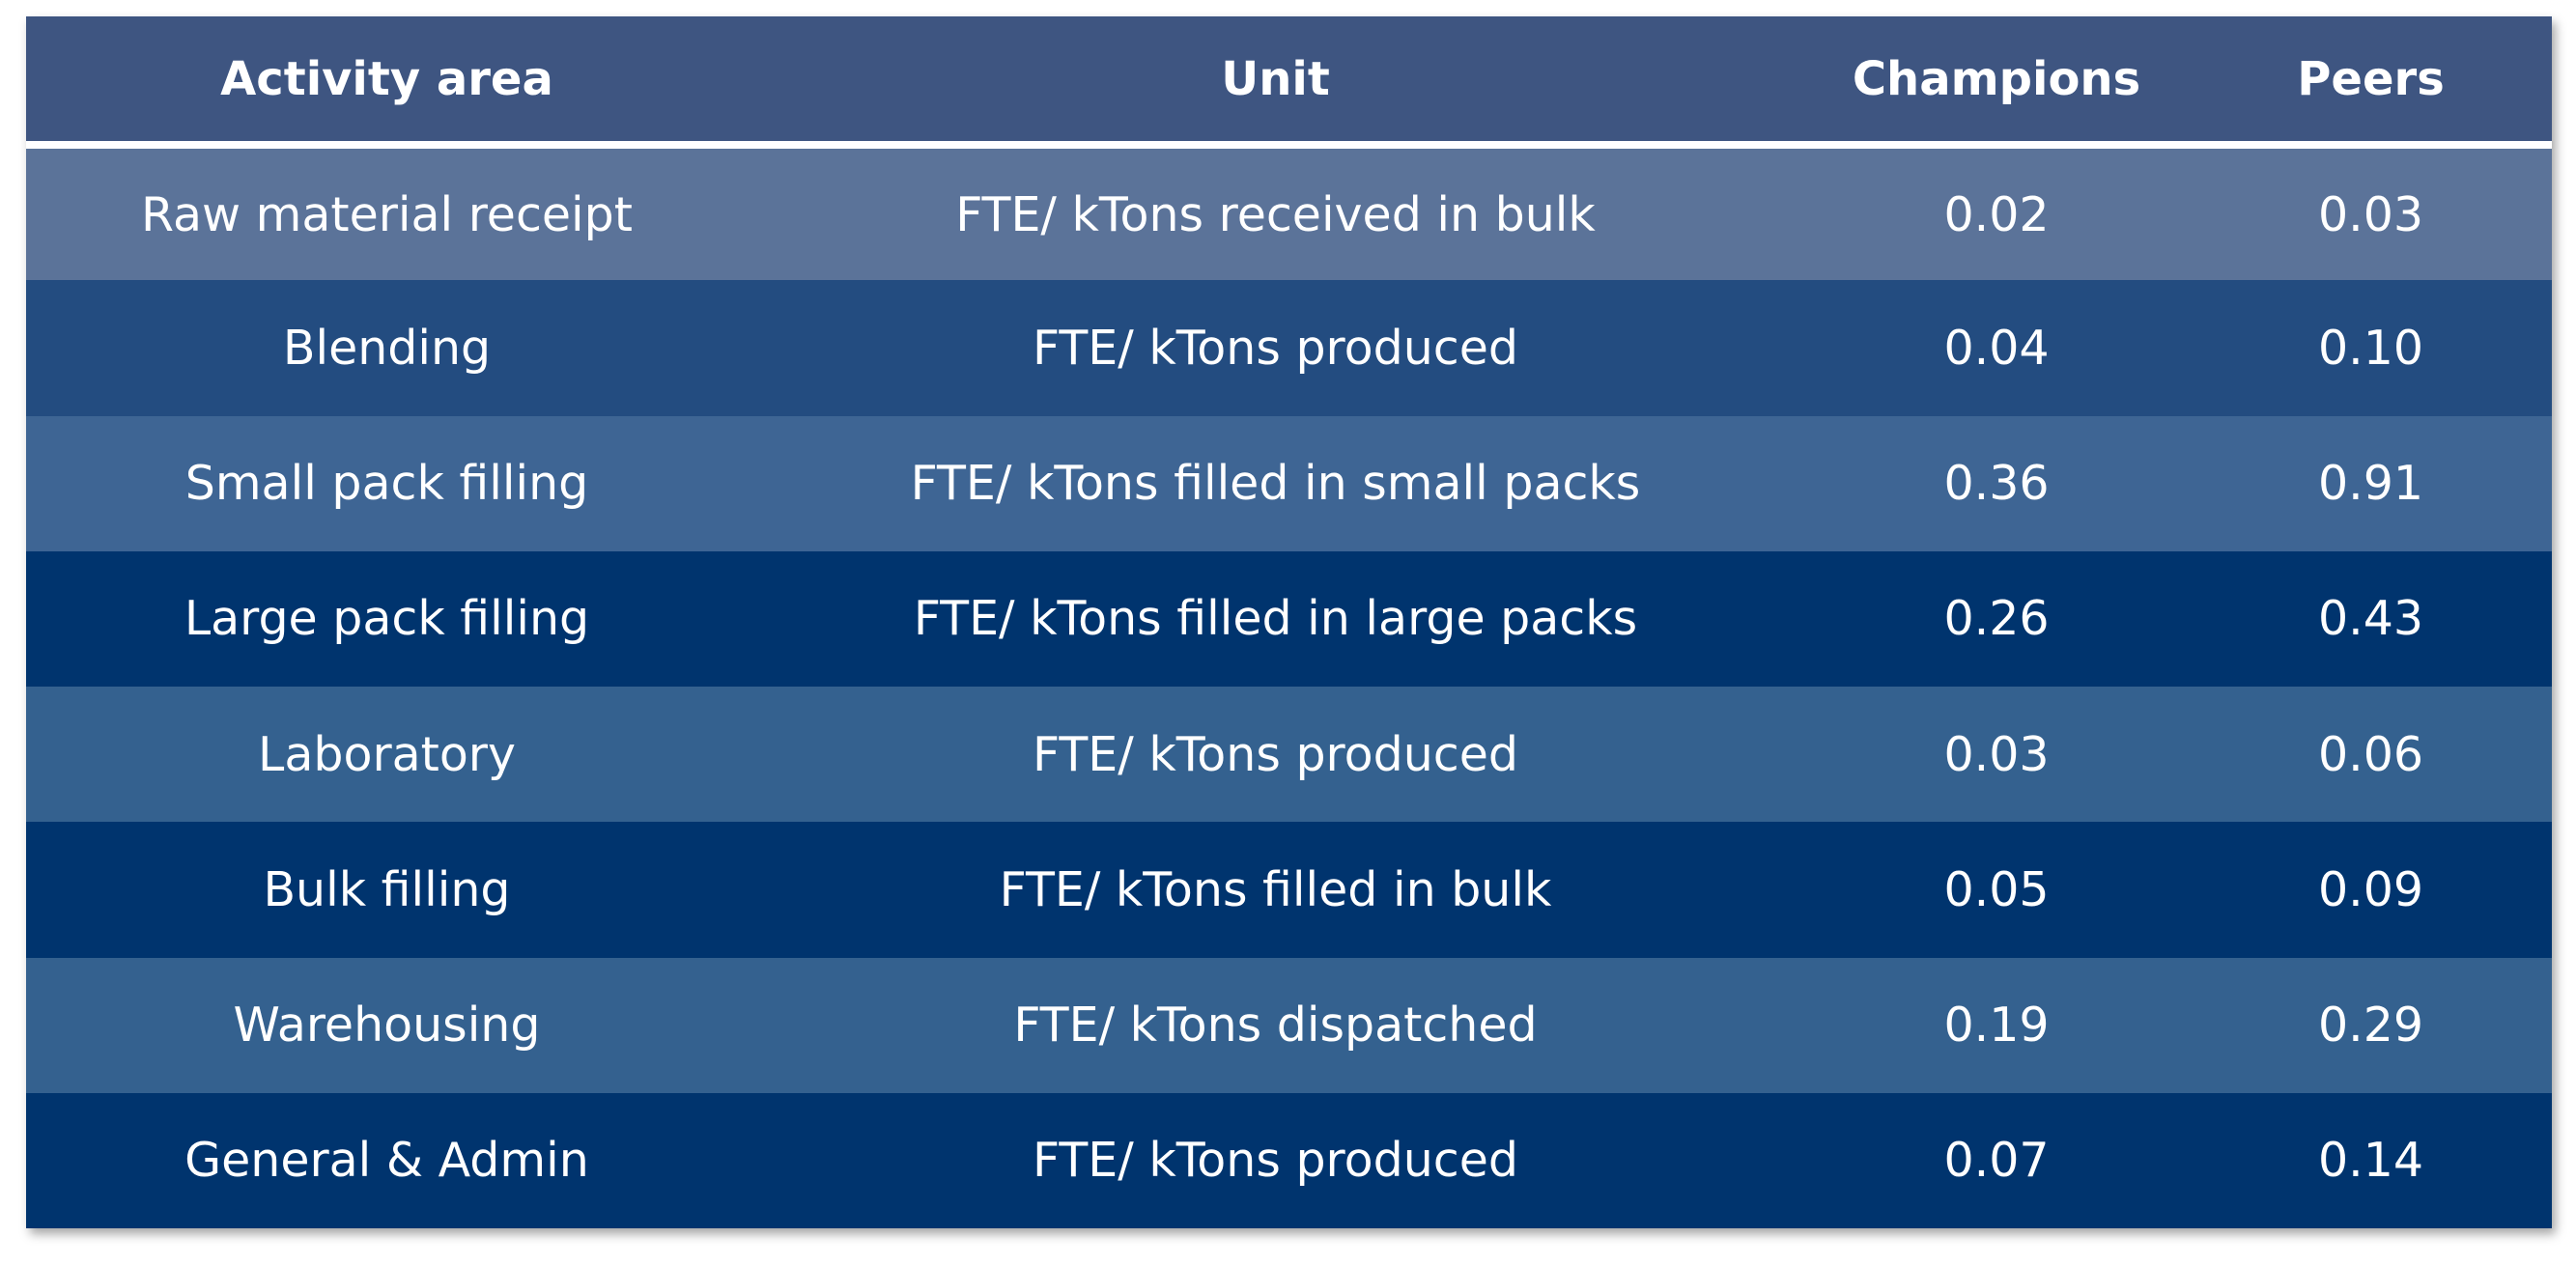 The width and height of the screenshot is (2576, 1265). What do you see at coordinates (1275, 889) in the screenshot?
I see `cell-unit: FTE/ kTons filled in bulk` at bounding box center [1275, 889].